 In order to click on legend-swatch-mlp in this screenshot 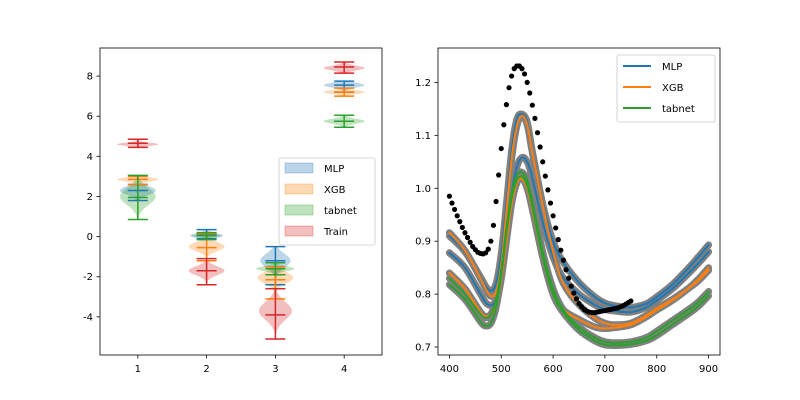, I will do `click(299, 168)`.